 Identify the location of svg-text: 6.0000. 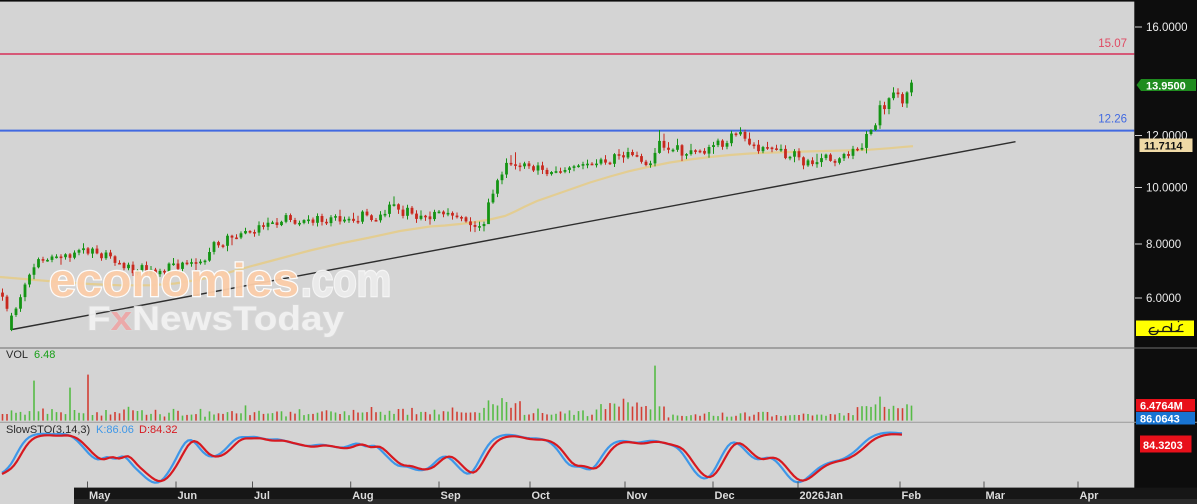
(1163, 299).